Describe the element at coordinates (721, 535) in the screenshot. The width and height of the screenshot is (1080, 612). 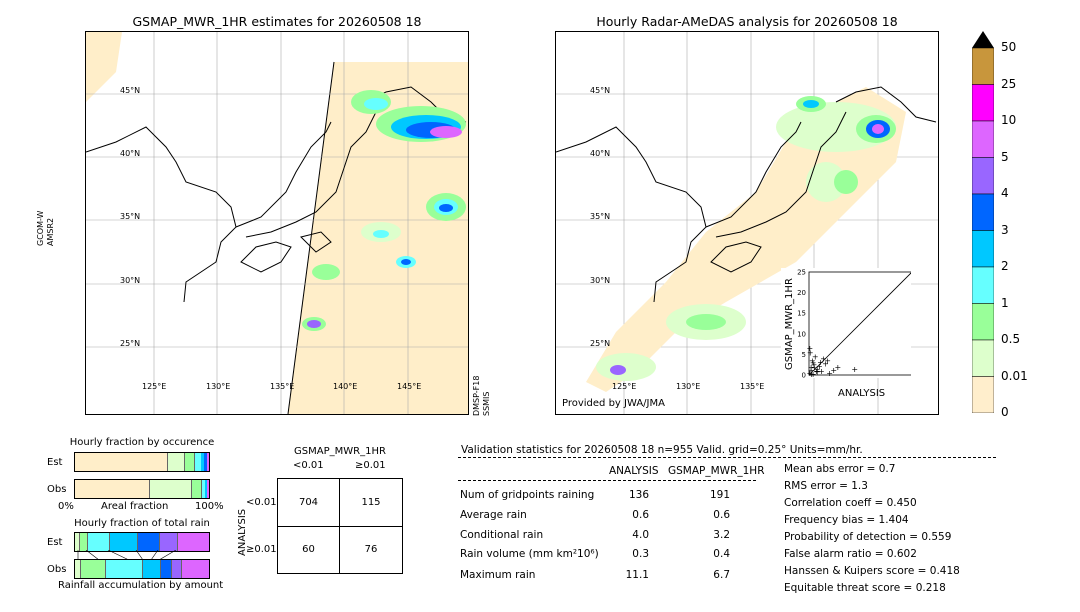
I see `stat-gsmap-conditional: 3.2` at that location.